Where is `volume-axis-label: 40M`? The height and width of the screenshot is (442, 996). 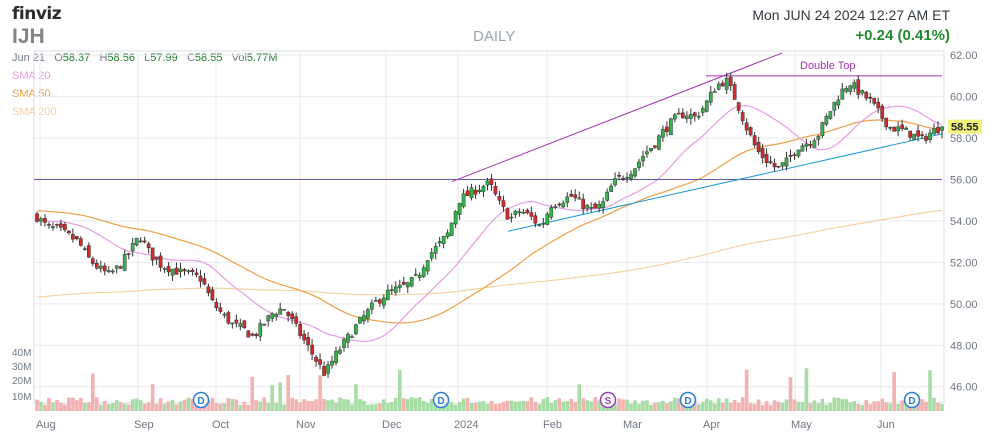
volume-axis-label: 40M is located at coordinates (21, 353).